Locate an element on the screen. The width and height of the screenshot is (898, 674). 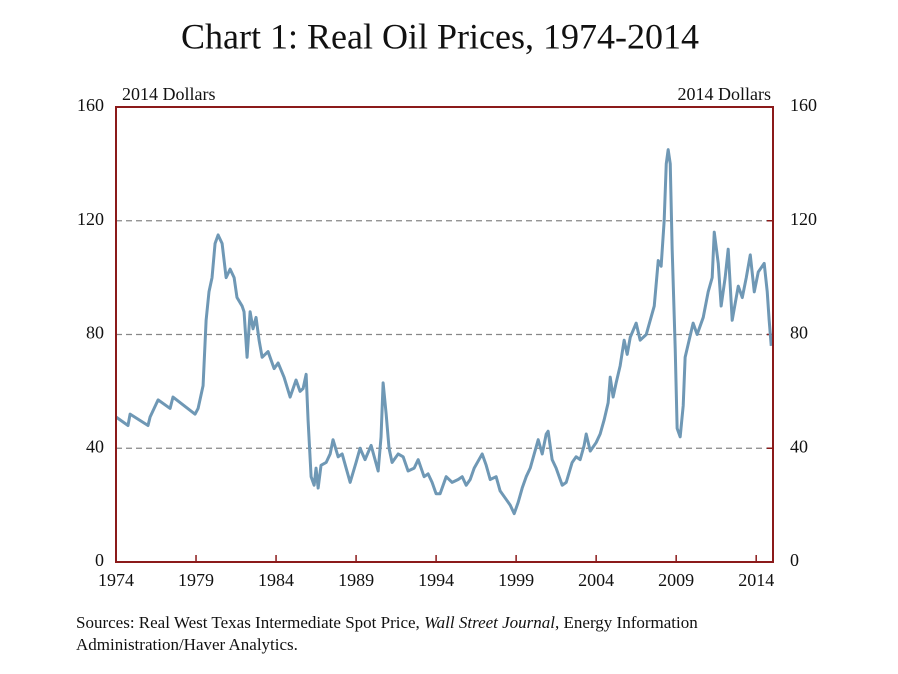
source-text: Wall Street Journal is located at coordinates (490, 622).